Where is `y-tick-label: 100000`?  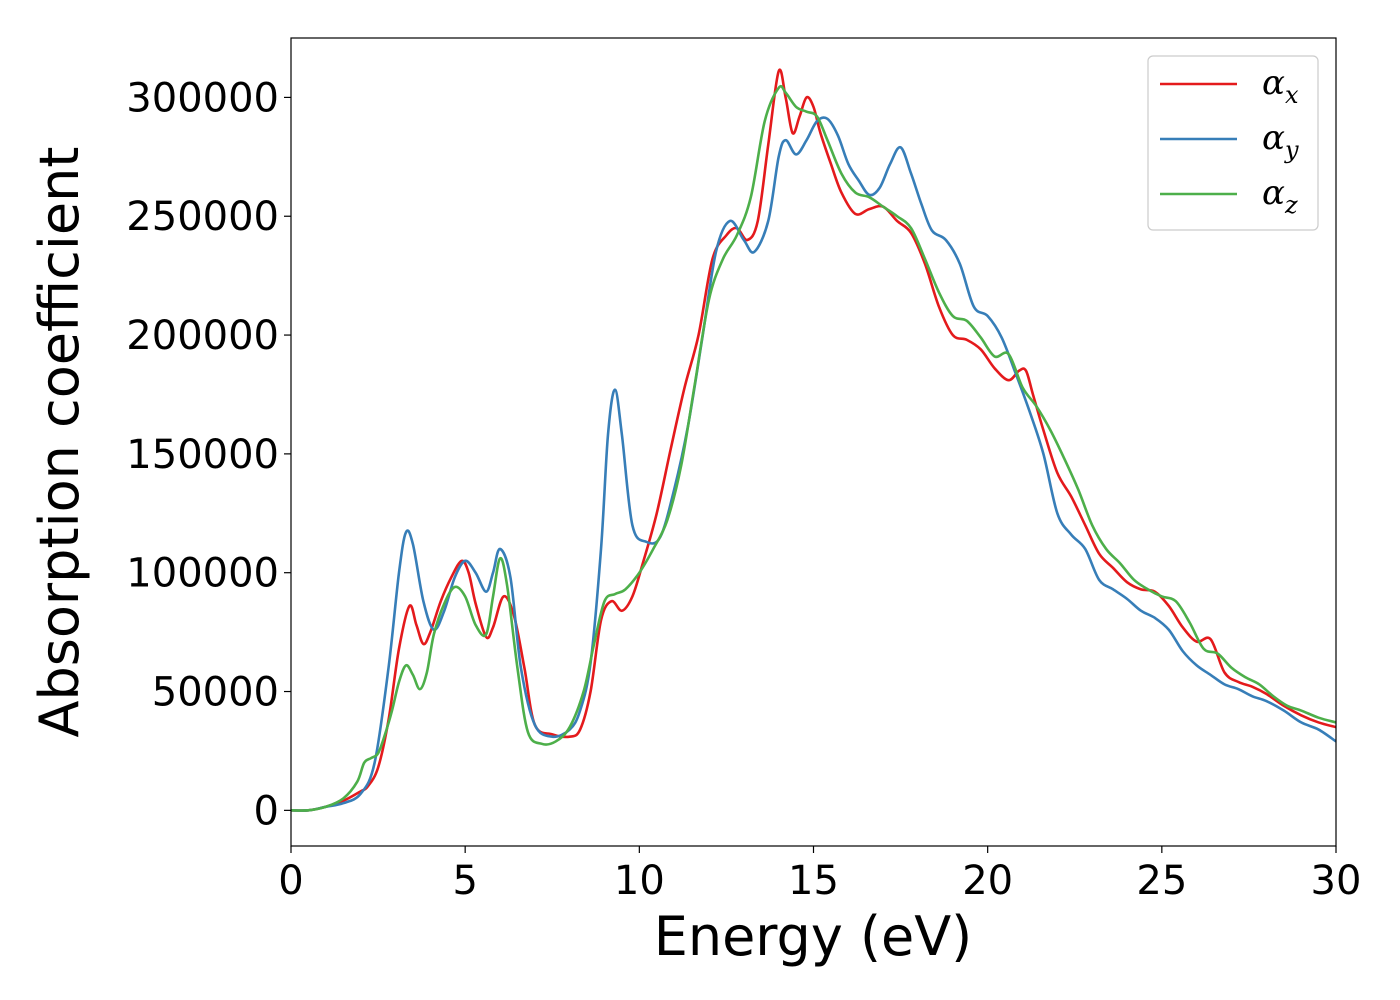
y-tick-label: 100000 is located at coordinates (202, 574).